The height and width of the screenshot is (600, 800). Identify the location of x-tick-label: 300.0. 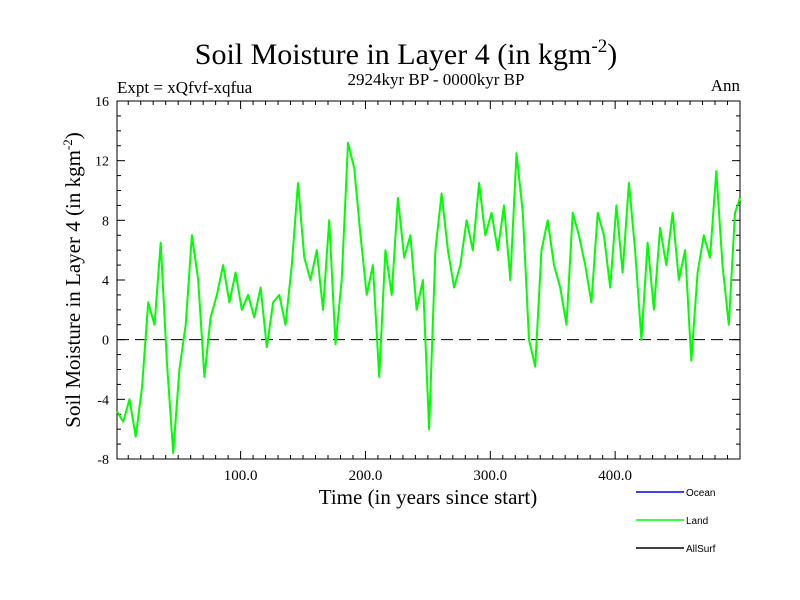
(490, 476).